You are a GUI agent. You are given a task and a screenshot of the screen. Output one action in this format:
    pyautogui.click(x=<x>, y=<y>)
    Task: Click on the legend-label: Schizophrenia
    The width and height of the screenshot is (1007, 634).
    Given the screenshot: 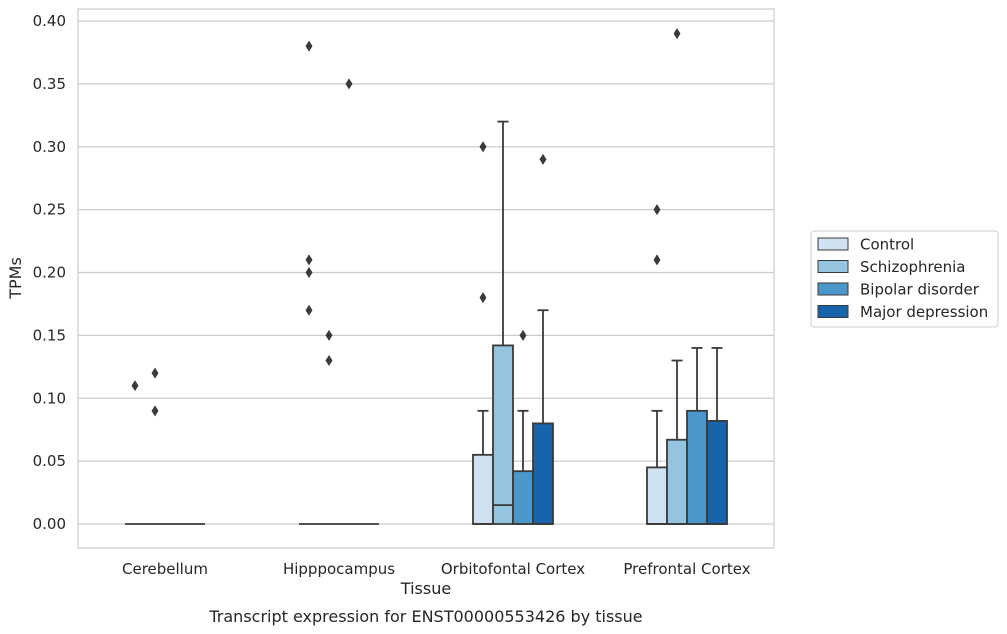 What is the action you would take?
    pyautogui.click(x=912, y=267)
    